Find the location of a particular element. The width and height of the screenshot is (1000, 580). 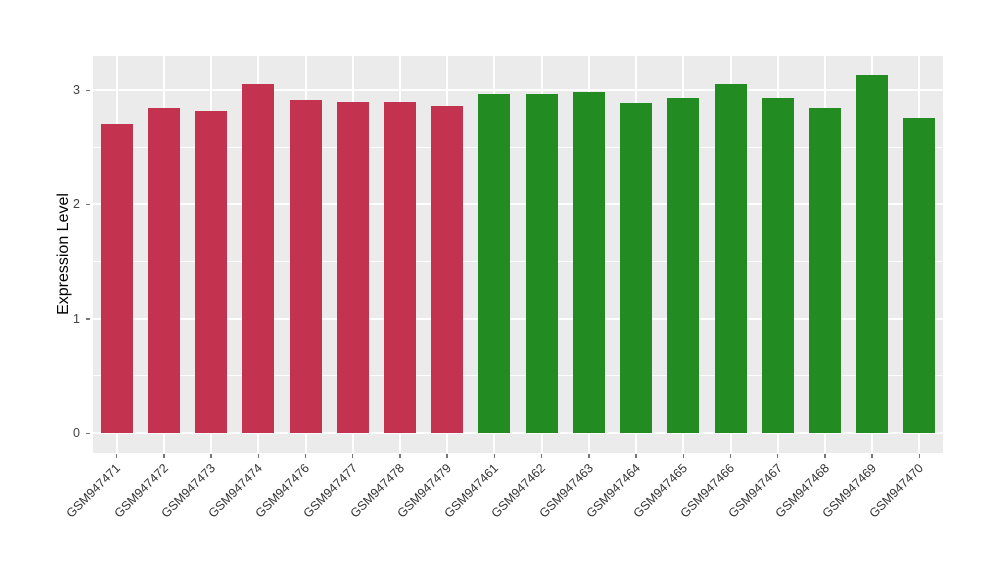

y-tick-label: 3 is located at coordinates (76, 90).